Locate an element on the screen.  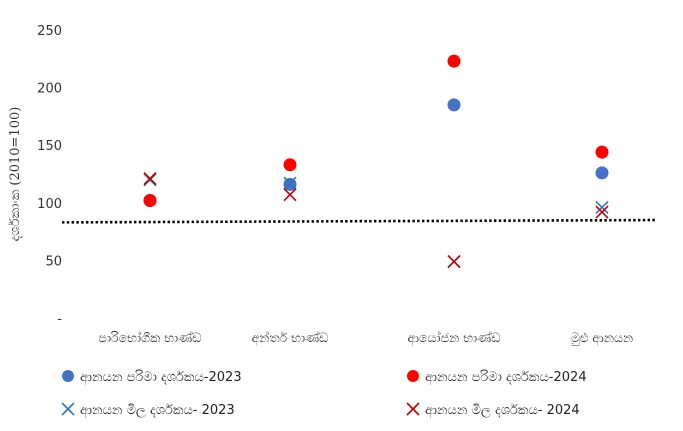
legend-label: ආනයන මිල දර්ශකය- 2024 is located at coordinates (502, 410).